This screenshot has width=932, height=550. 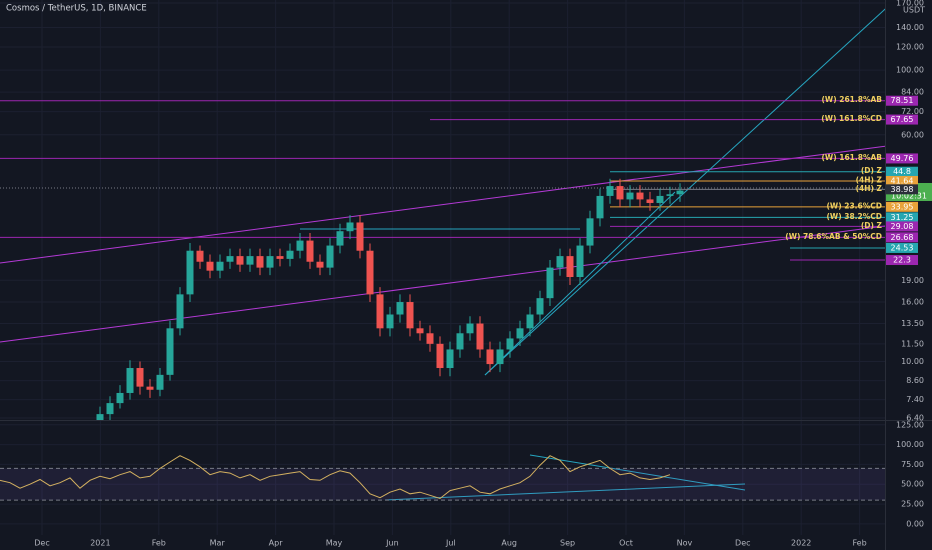 I want to click on currency-label: USDT, so click(x=914, y=10).